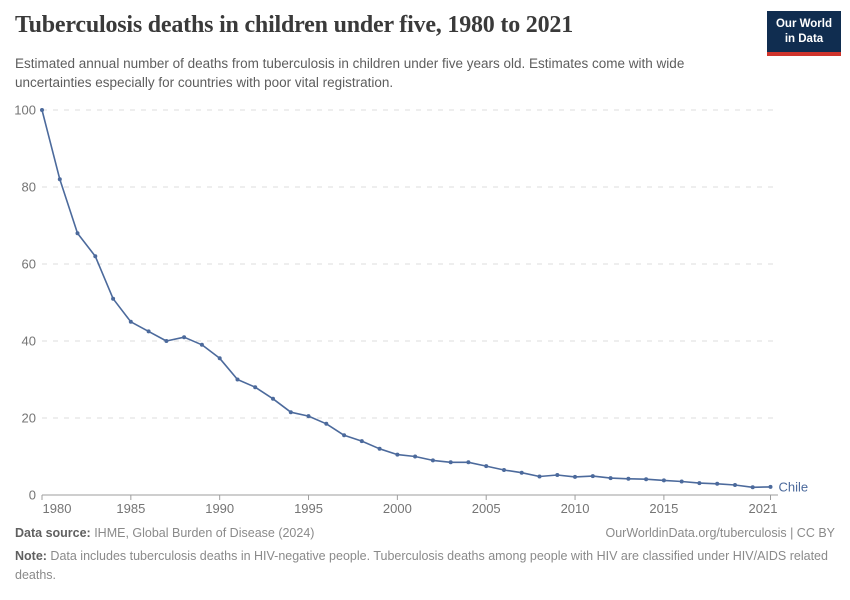 The image size is (850, 600). Describe the element at coordinates (763, 508) in the screenshot. I see `svg-text: 2021` at that location.